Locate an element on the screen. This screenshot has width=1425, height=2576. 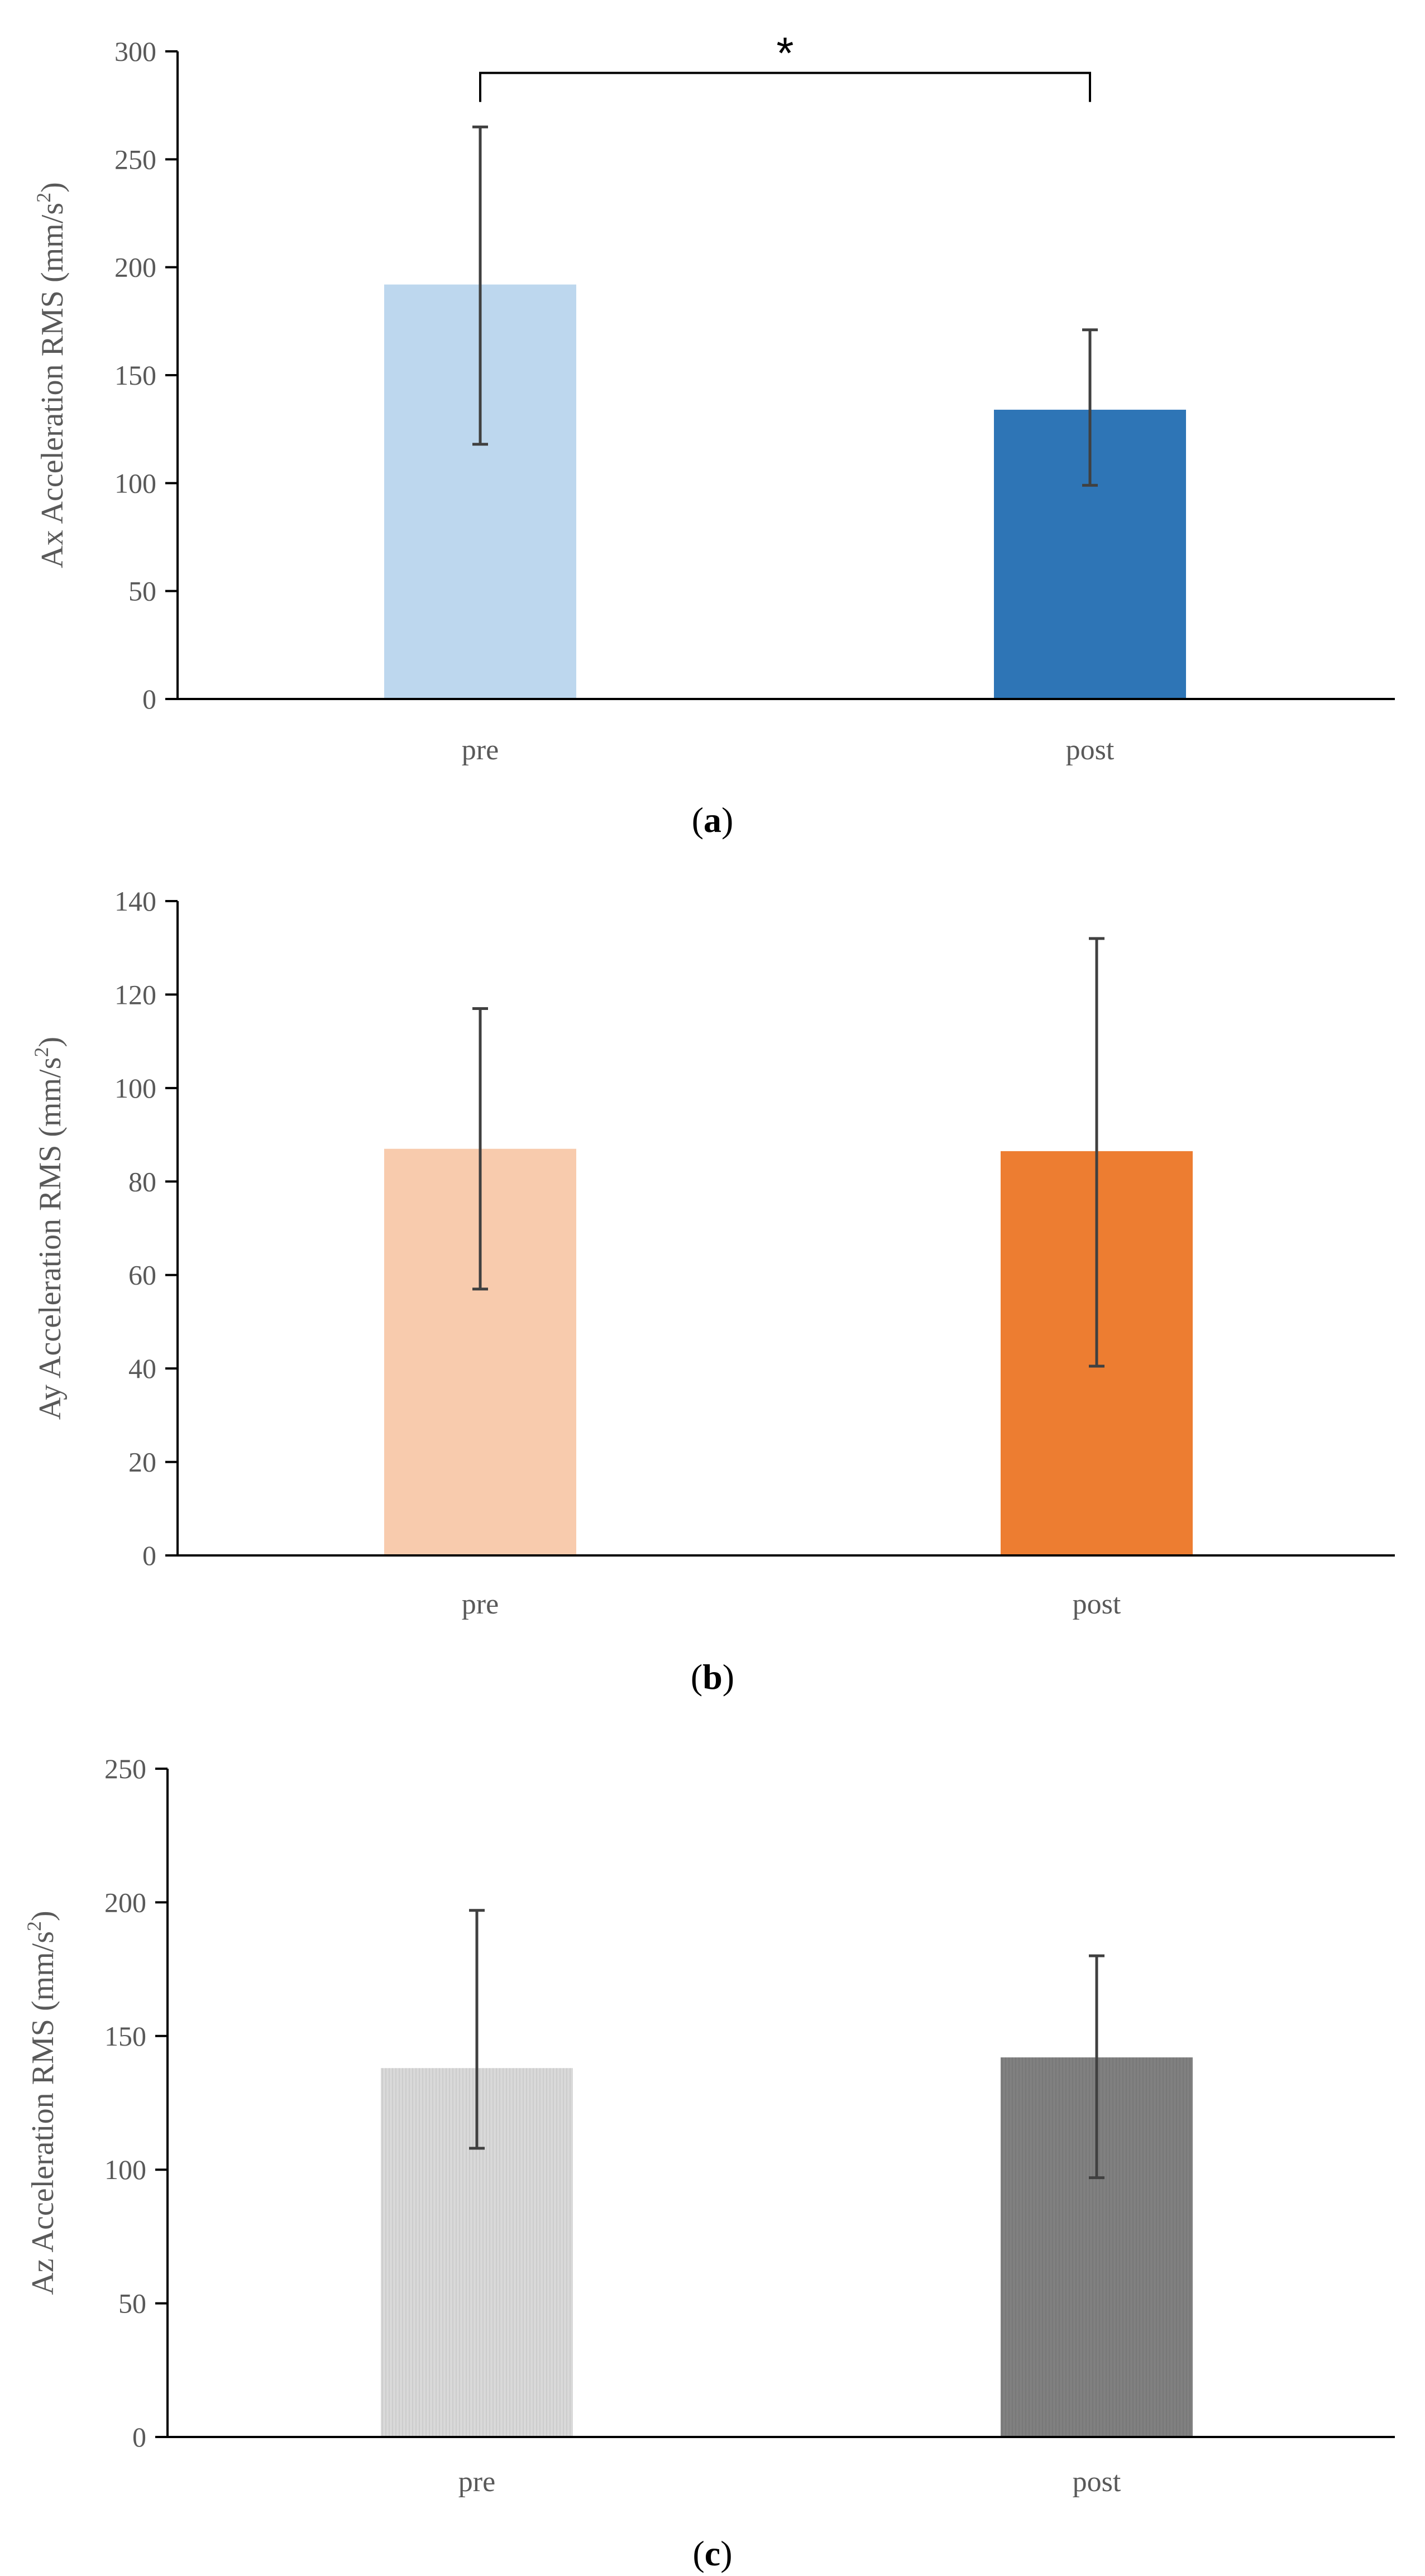
panel-caption-letter: a is located at coordinates (712, 820).